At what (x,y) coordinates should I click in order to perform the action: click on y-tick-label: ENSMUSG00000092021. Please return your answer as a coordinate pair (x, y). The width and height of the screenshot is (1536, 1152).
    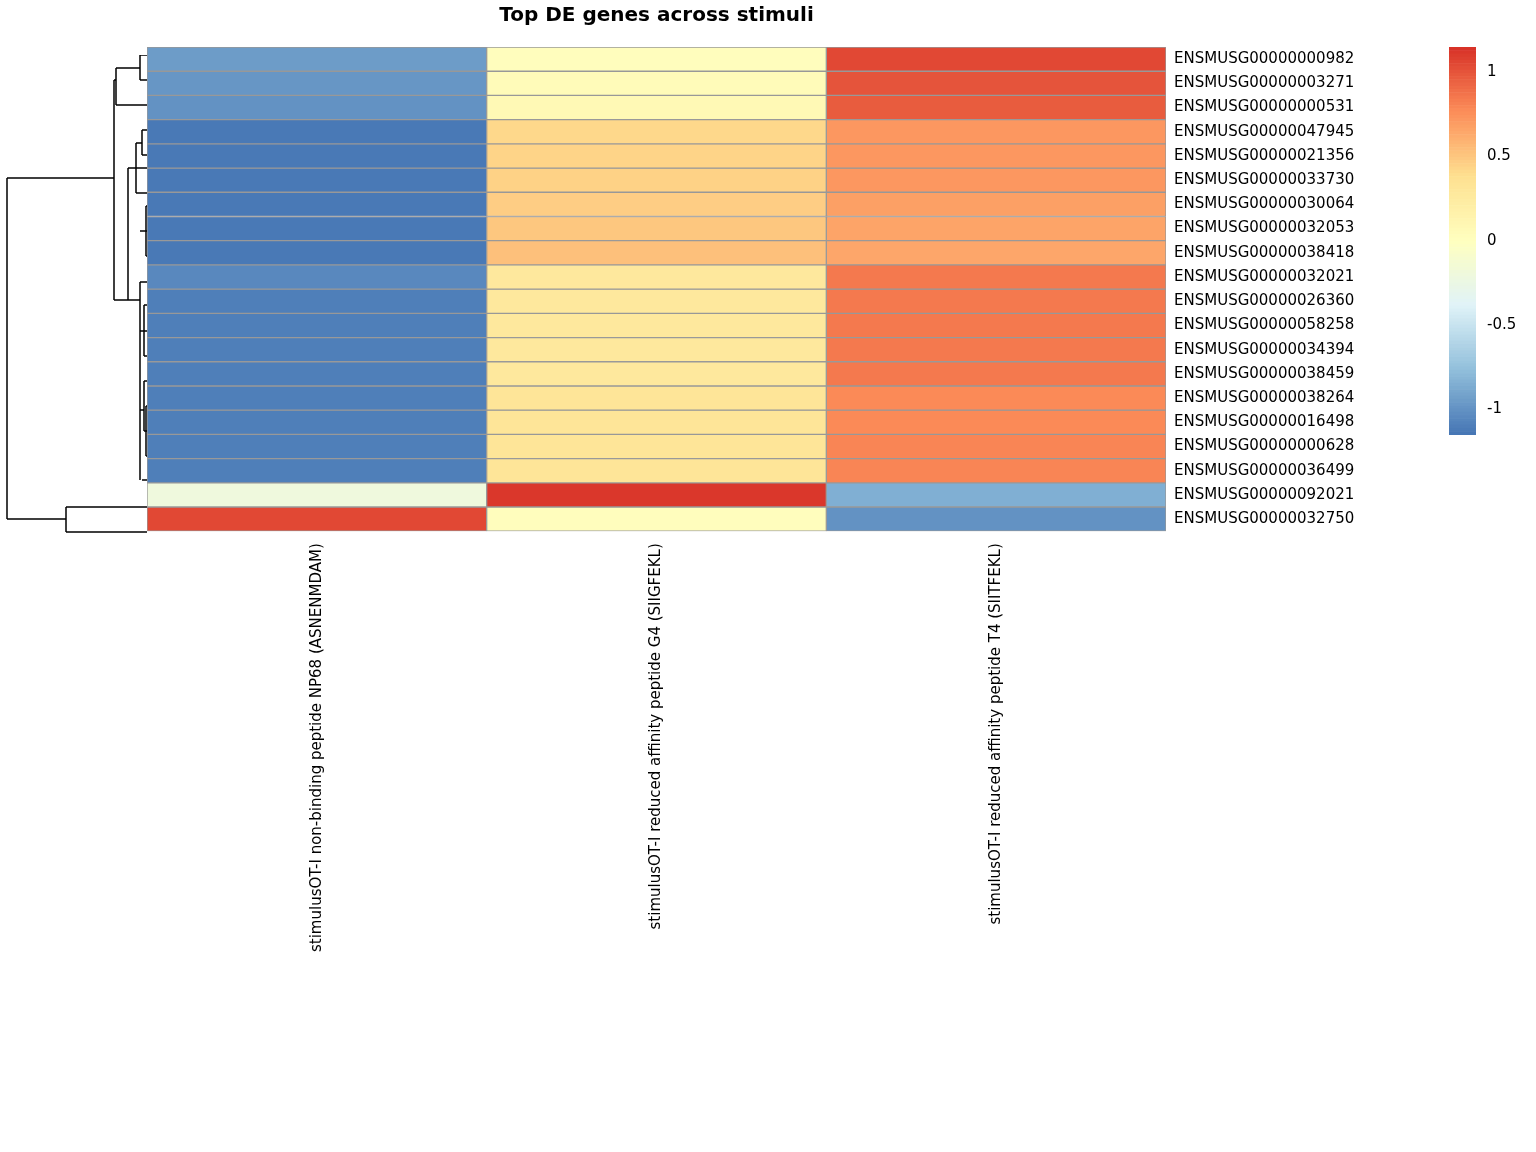
    Looking at the image, I should click on (1264, 493).